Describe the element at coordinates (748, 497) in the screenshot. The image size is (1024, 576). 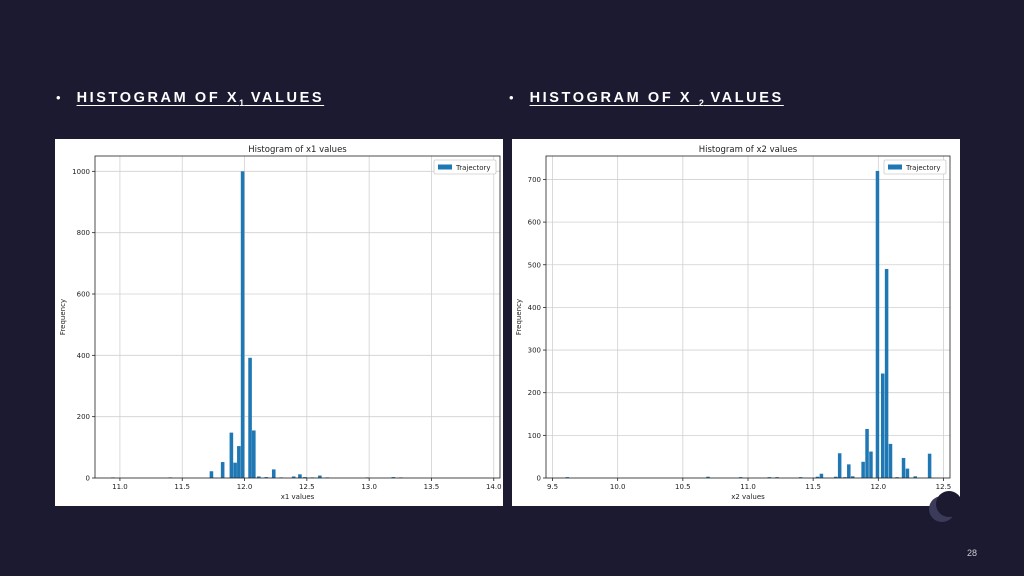
I see `x-axis-label: x2 values` at that location.